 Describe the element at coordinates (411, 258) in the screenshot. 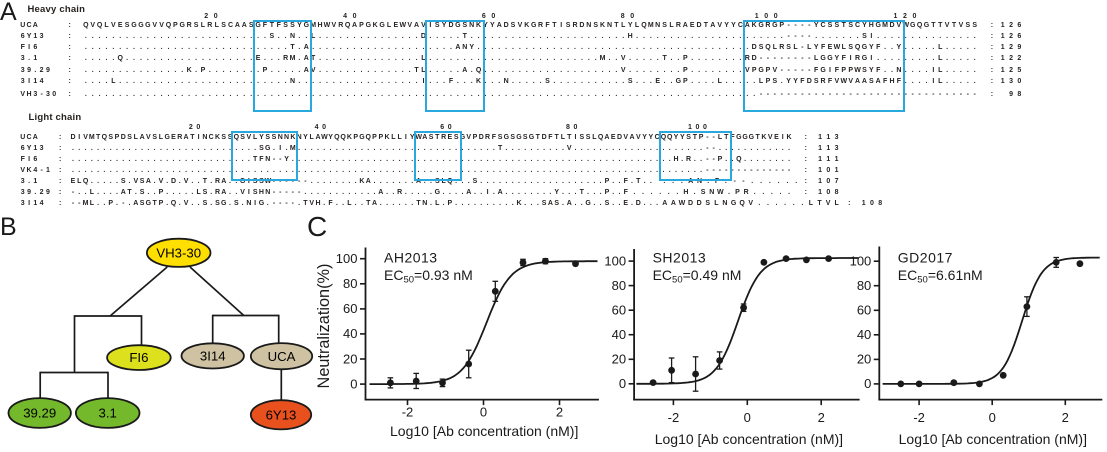

I see `svg-text: AH2013` at that location.